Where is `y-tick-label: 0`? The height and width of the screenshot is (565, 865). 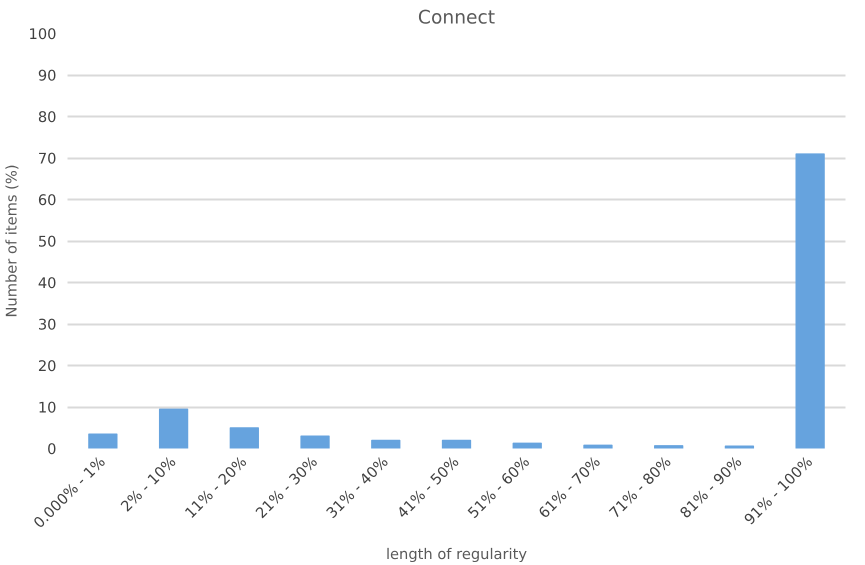
y-tick-label: 0 is located at coordinates (52, 449).